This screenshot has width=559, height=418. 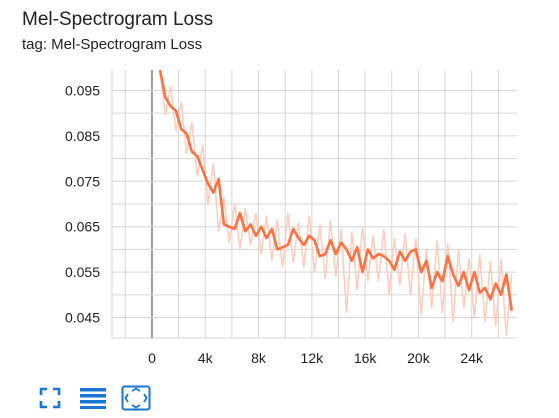 What do you see at coordinates (118, 19) in the screenshot?
I see `chart-title: Mel-Spectrogram Loss` at bounding box center [118, 19].